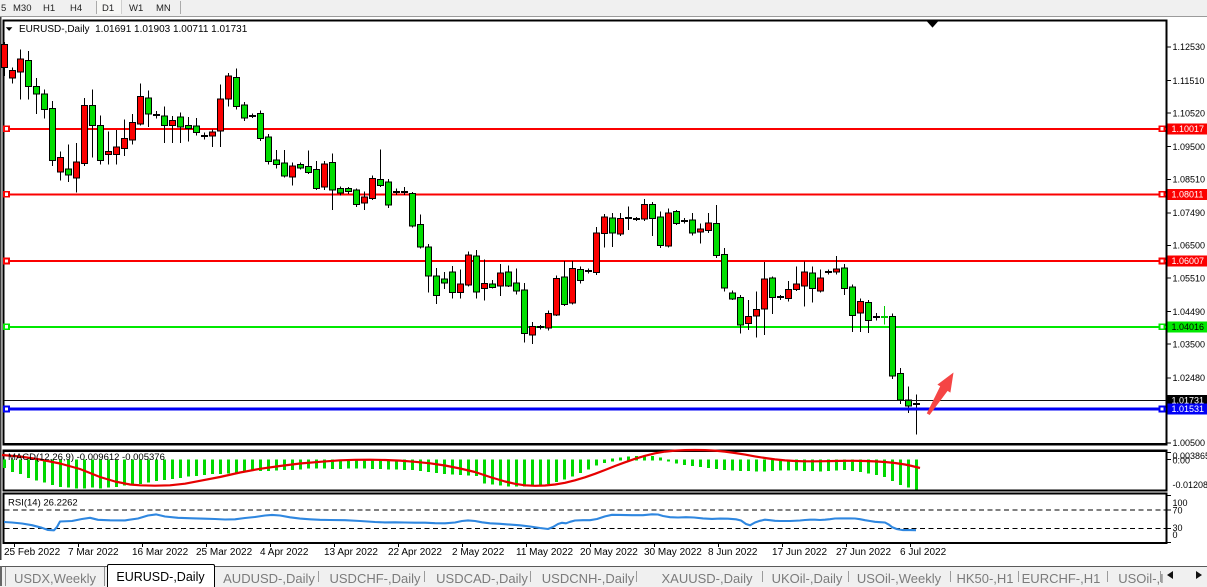 This screenshot has height=587, width=1207. I want to click on svg-text: 1.08510, so click(1189, 180).